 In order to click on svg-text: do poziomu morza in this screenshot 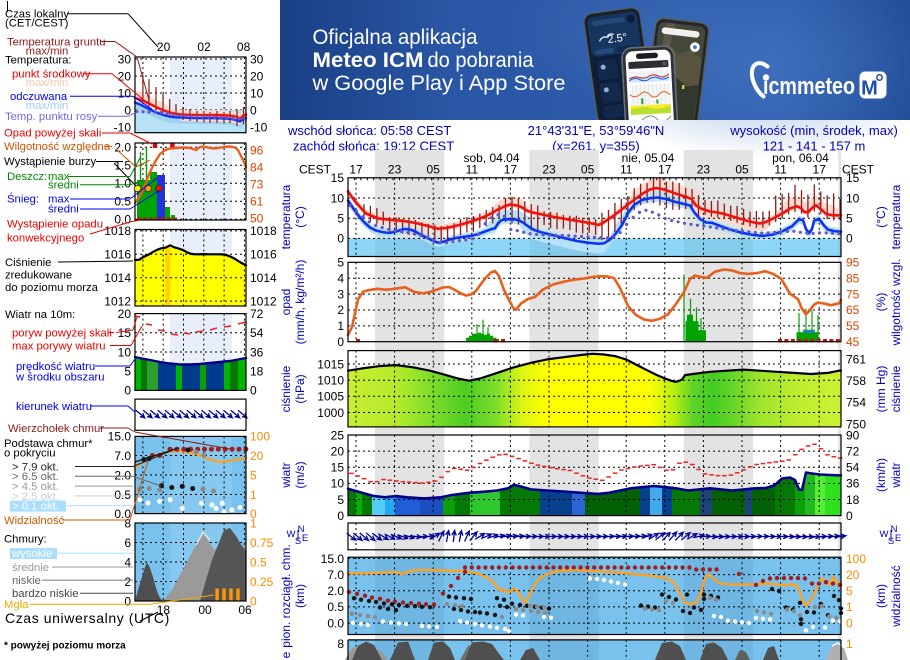, I will do `click(52, 288)`.